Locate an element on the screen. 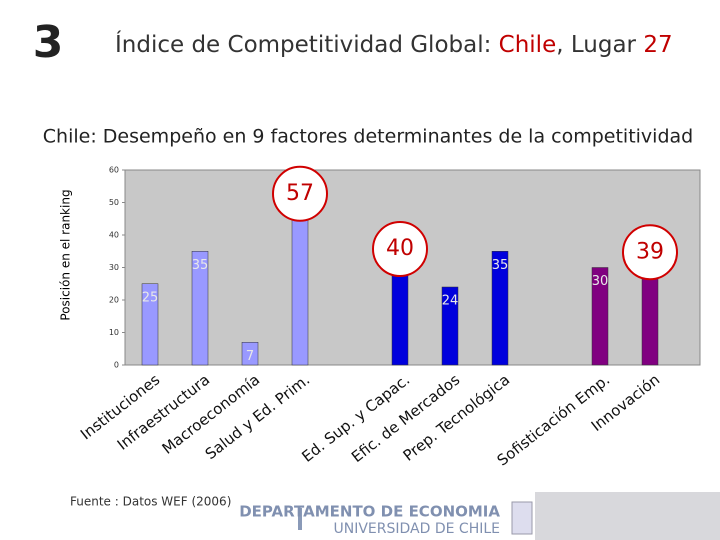 This screenshot has height=540, width=720. value-label: 39 is located at coordinates (650, 251).